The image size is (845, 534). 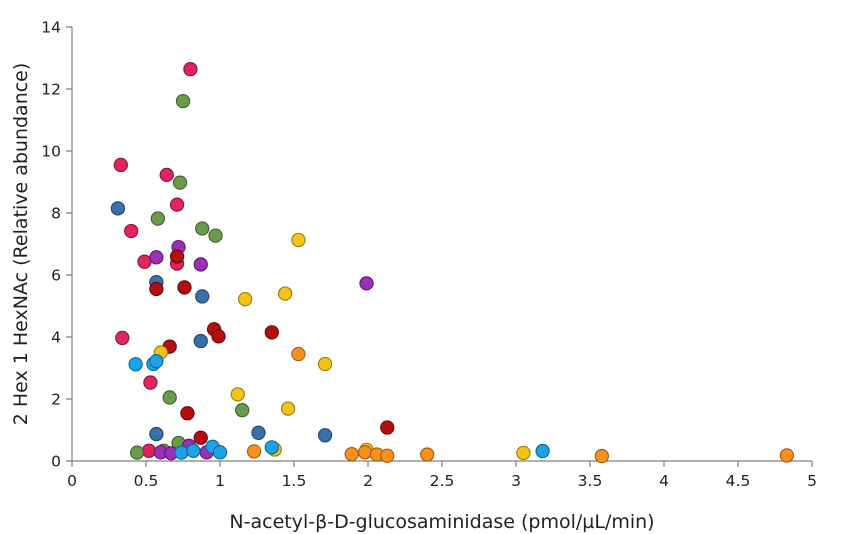 I want to click on x-tick-label: 3, so click(x=516, y=481).